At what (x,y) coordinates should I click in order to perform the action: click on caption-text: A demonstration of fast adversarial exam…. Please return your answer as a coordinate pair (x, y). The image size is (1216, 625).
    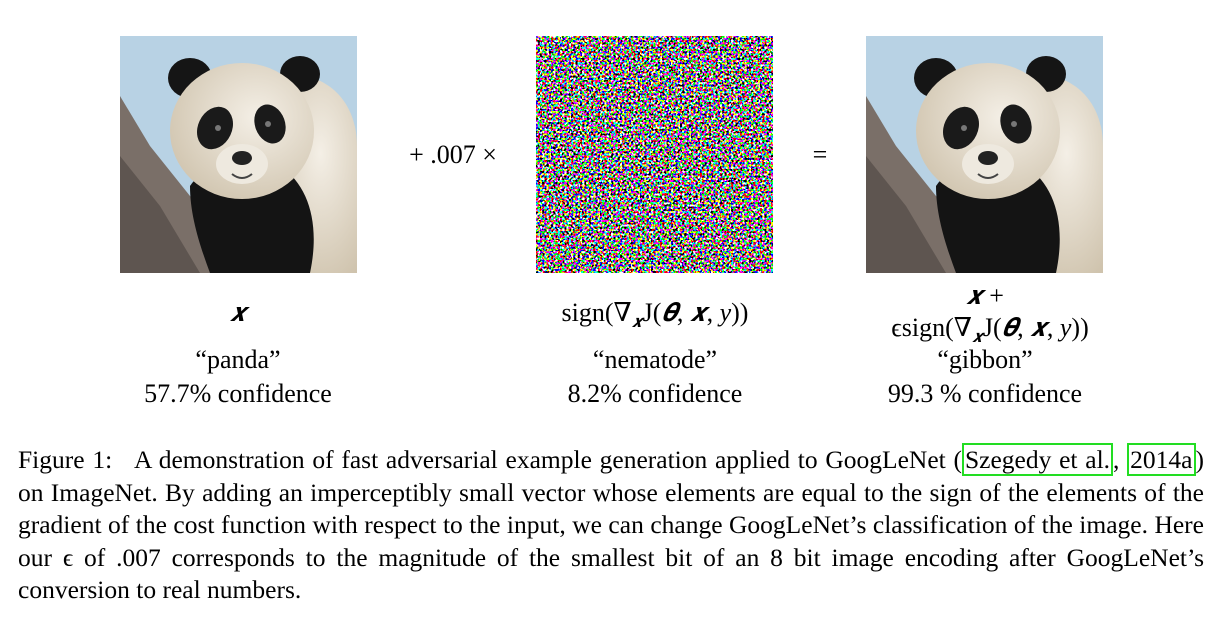
    Looking at the image, I should click on (547, 459).